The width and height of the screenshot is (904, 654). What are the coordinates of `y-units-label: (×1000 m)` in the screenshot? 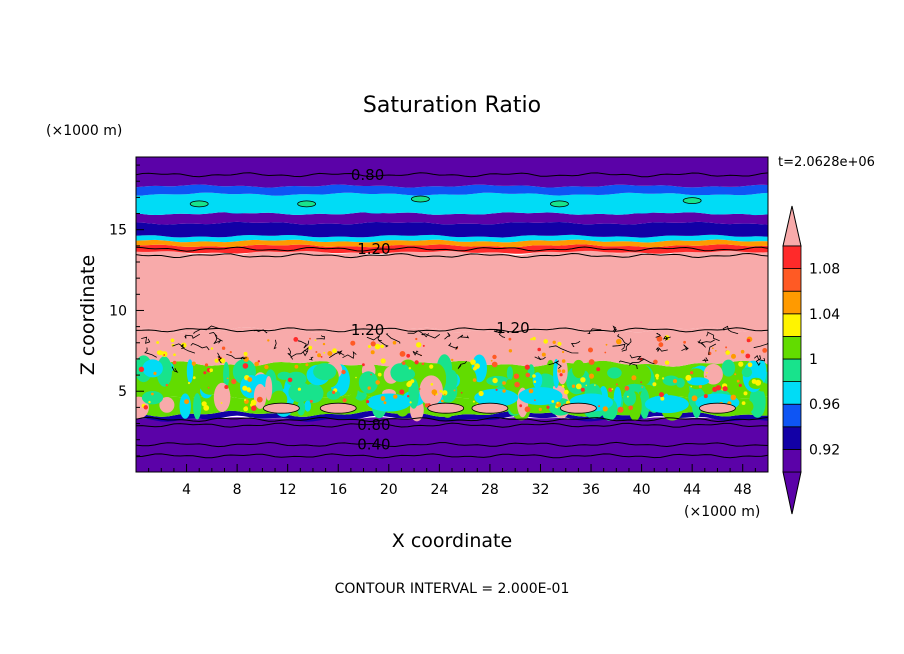 It's located at (84, 131).